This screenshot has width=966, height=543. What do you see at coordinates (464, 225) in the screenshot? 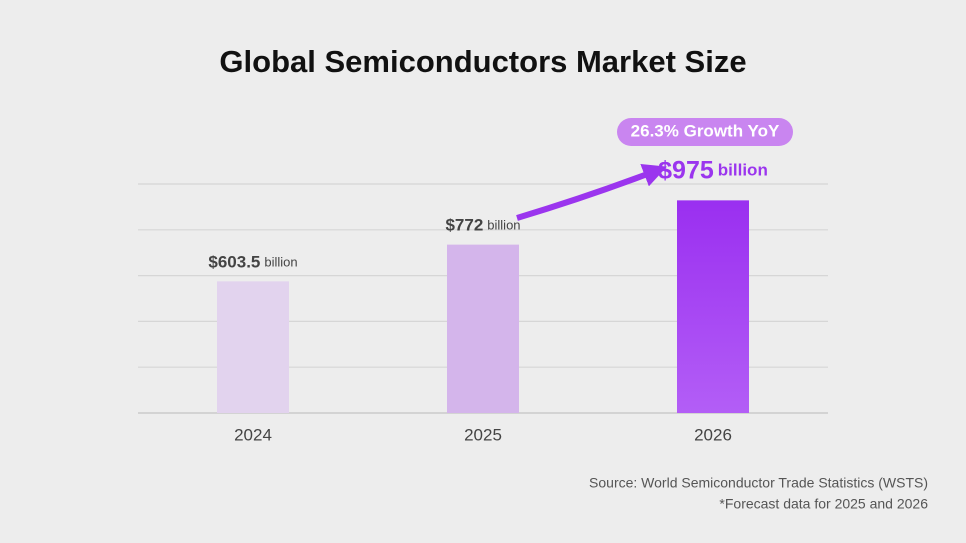
I see `value-label-number: $772` at bounding box center [464, 225].